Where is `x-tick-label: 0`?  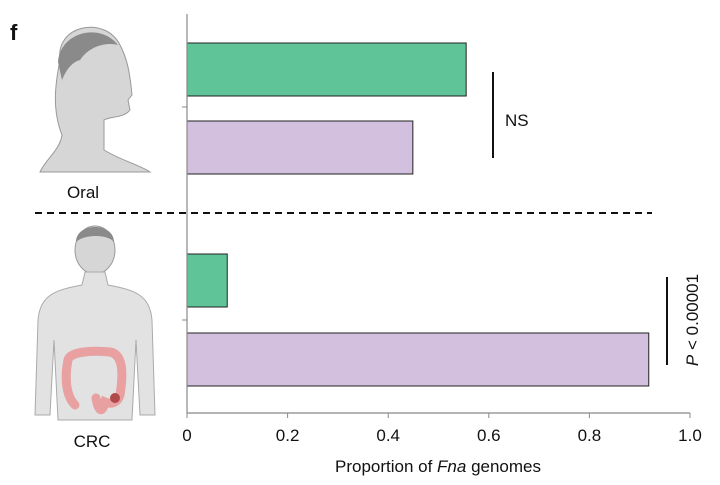 x-tick-label: 0 is located at coordinates (186, 435).